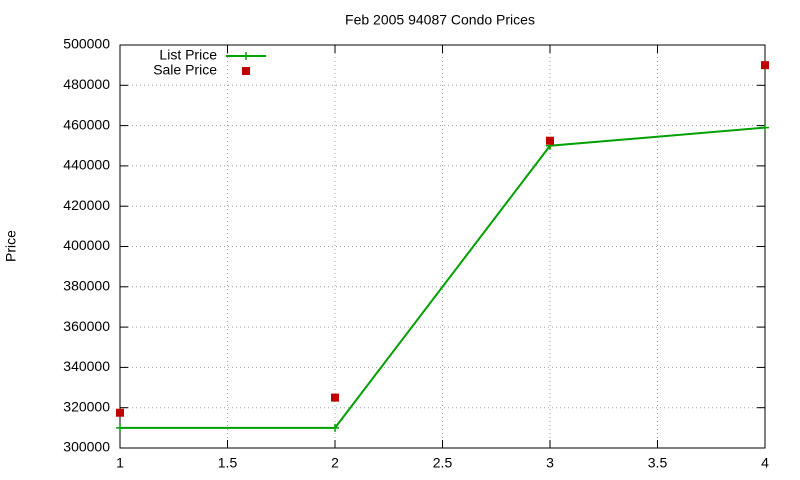 The width and height of the screenshot is (800, 480). I want to click on y-tick-label: 480000, so click(86, 84).